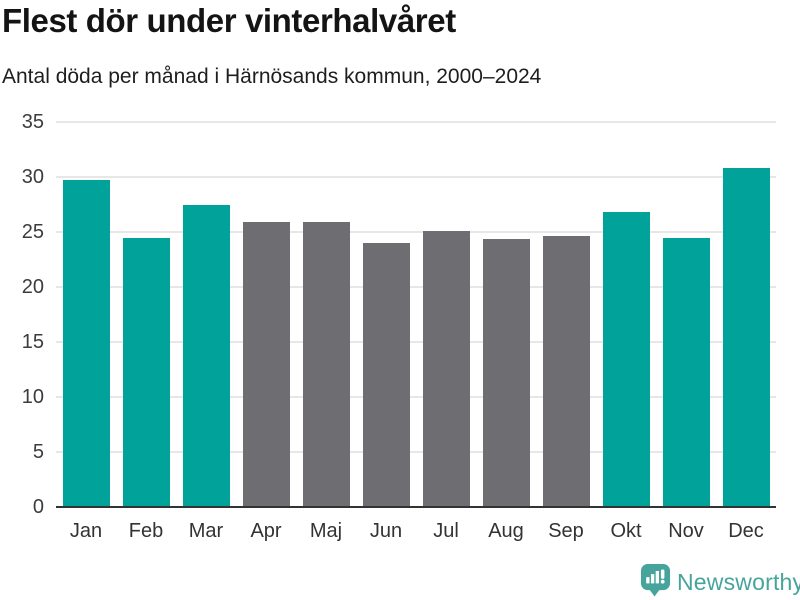  I want to click on x-tick-label-aug: Aug, so click(506, 531).